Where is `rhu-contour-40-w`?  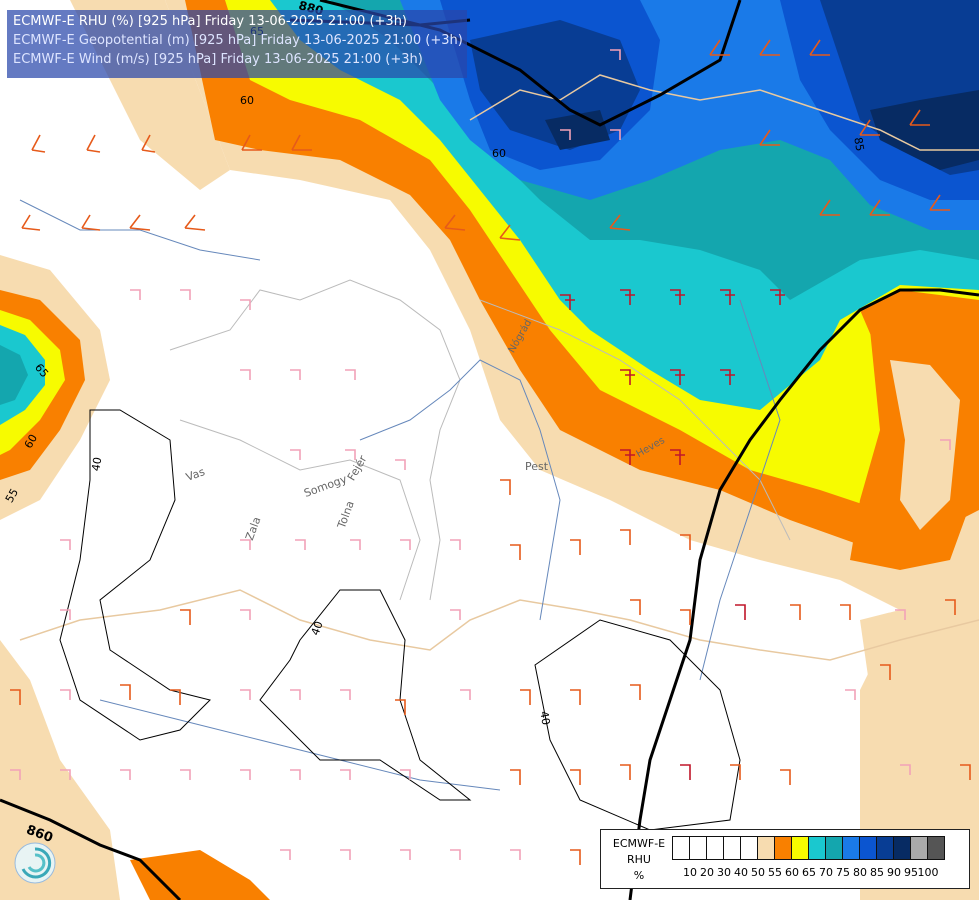 rhu-contour-40-w is located at coordinates (135, 575).